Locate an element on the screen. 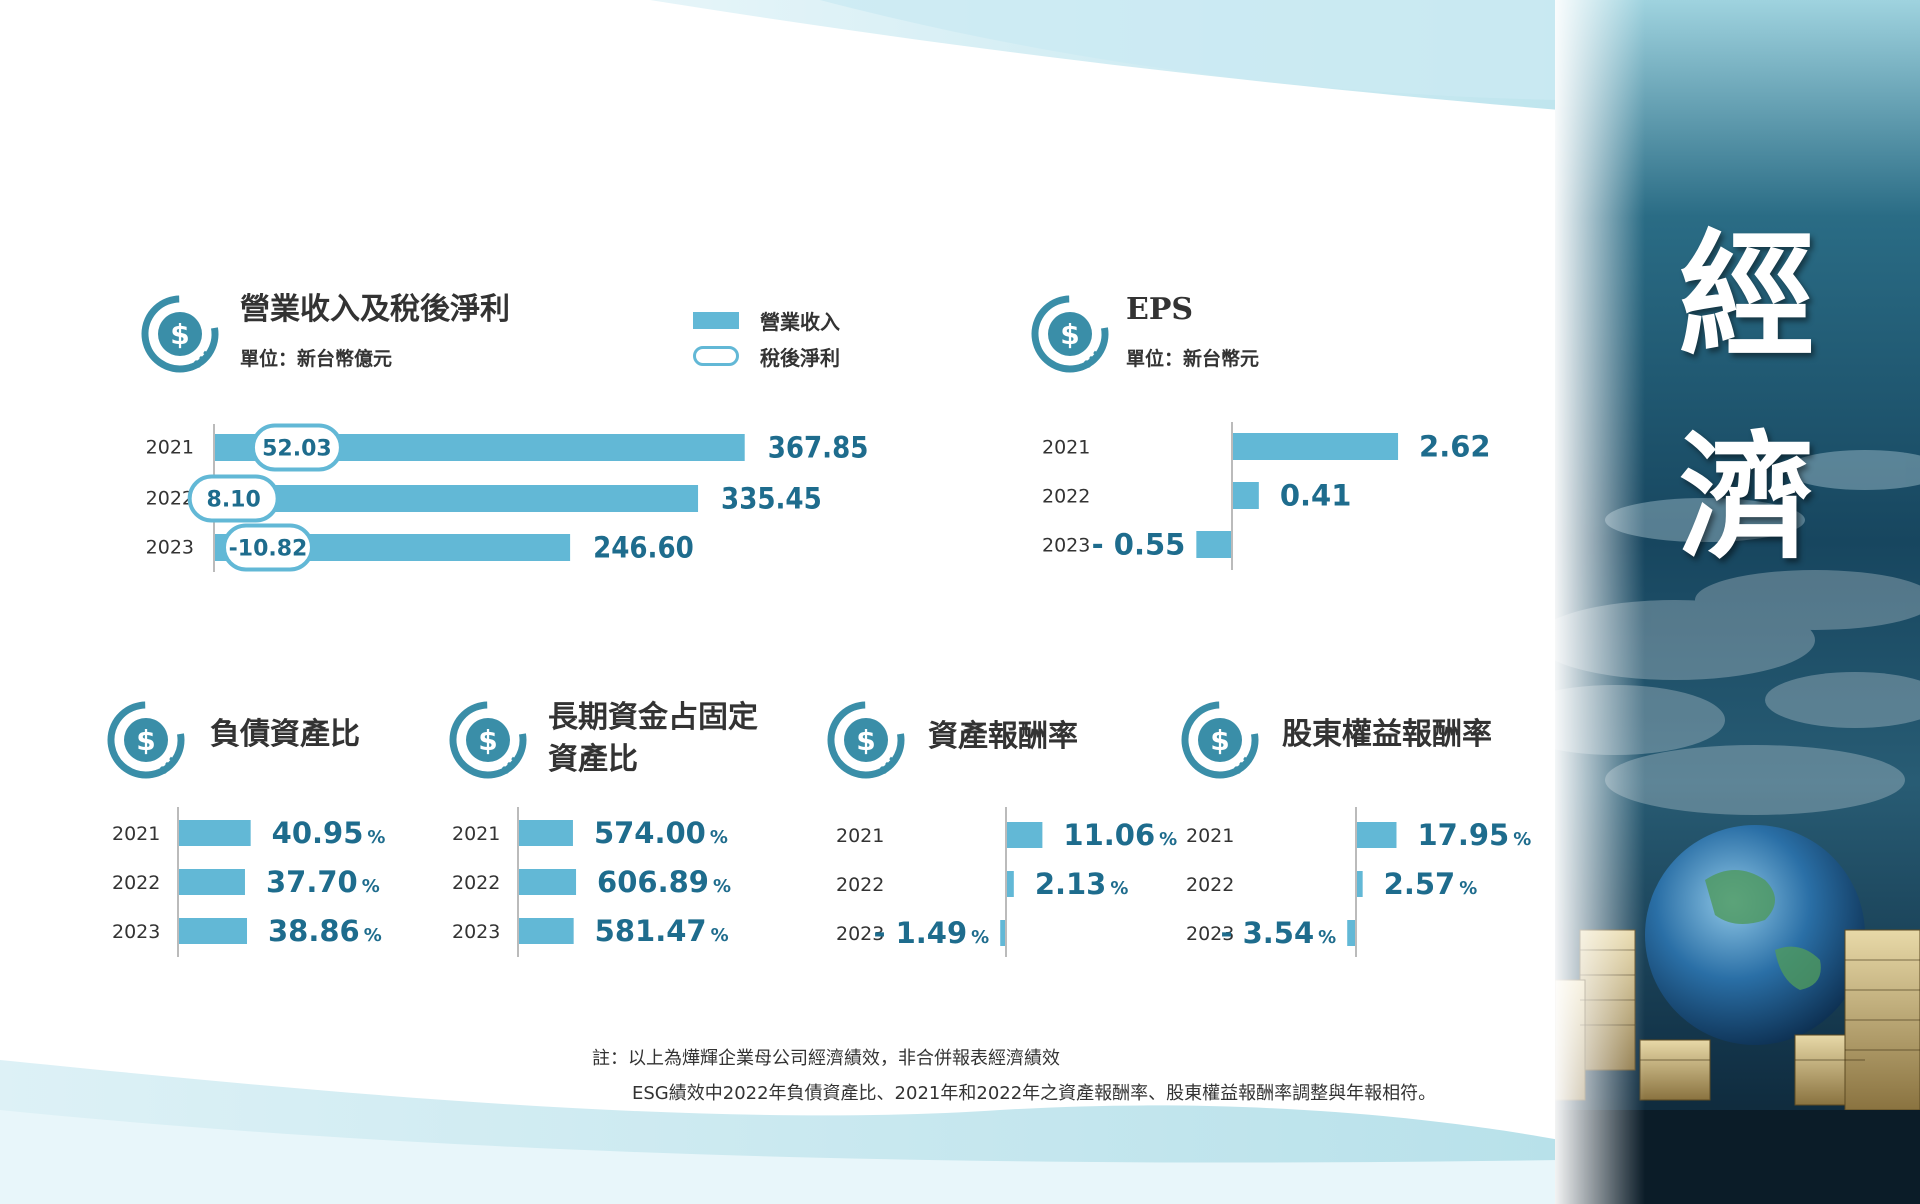 This screenshot has width=1920, height=1204. debt-year-label: 2023 is located at coordinates (136, 932).